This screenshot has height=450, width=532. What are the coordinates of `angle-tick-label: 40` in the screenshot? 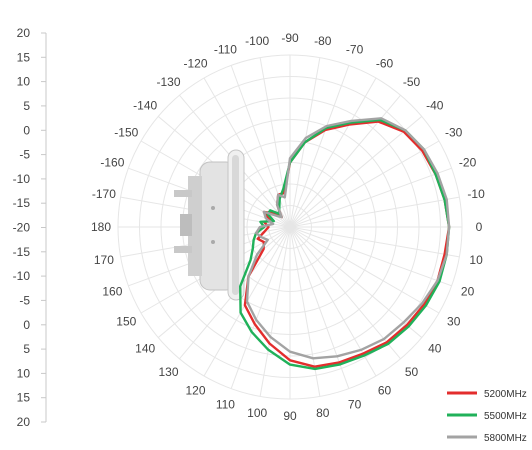 It's located at (435, 349).